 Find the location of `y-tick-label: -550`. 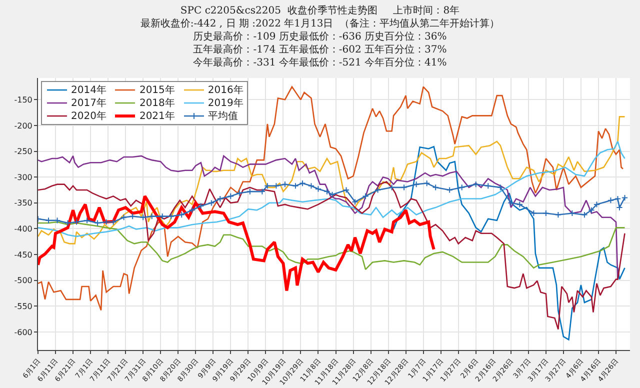

y-tick-label: -550 is located at coordinates (23, 306).